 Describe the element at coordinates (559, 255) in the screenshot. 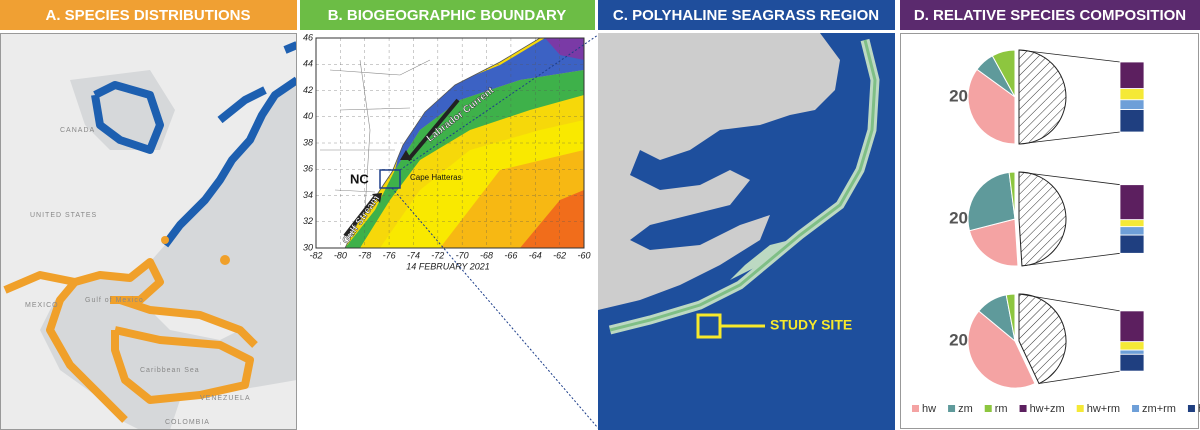

I see `x-tick-label: -62` at that location.